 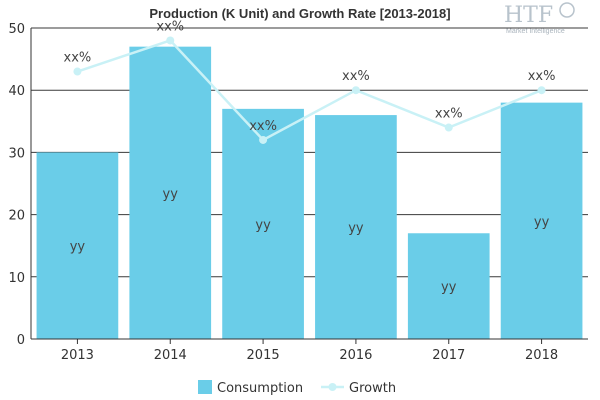 I want to click on y-tick-label: 30, so click(x=16, y=153).